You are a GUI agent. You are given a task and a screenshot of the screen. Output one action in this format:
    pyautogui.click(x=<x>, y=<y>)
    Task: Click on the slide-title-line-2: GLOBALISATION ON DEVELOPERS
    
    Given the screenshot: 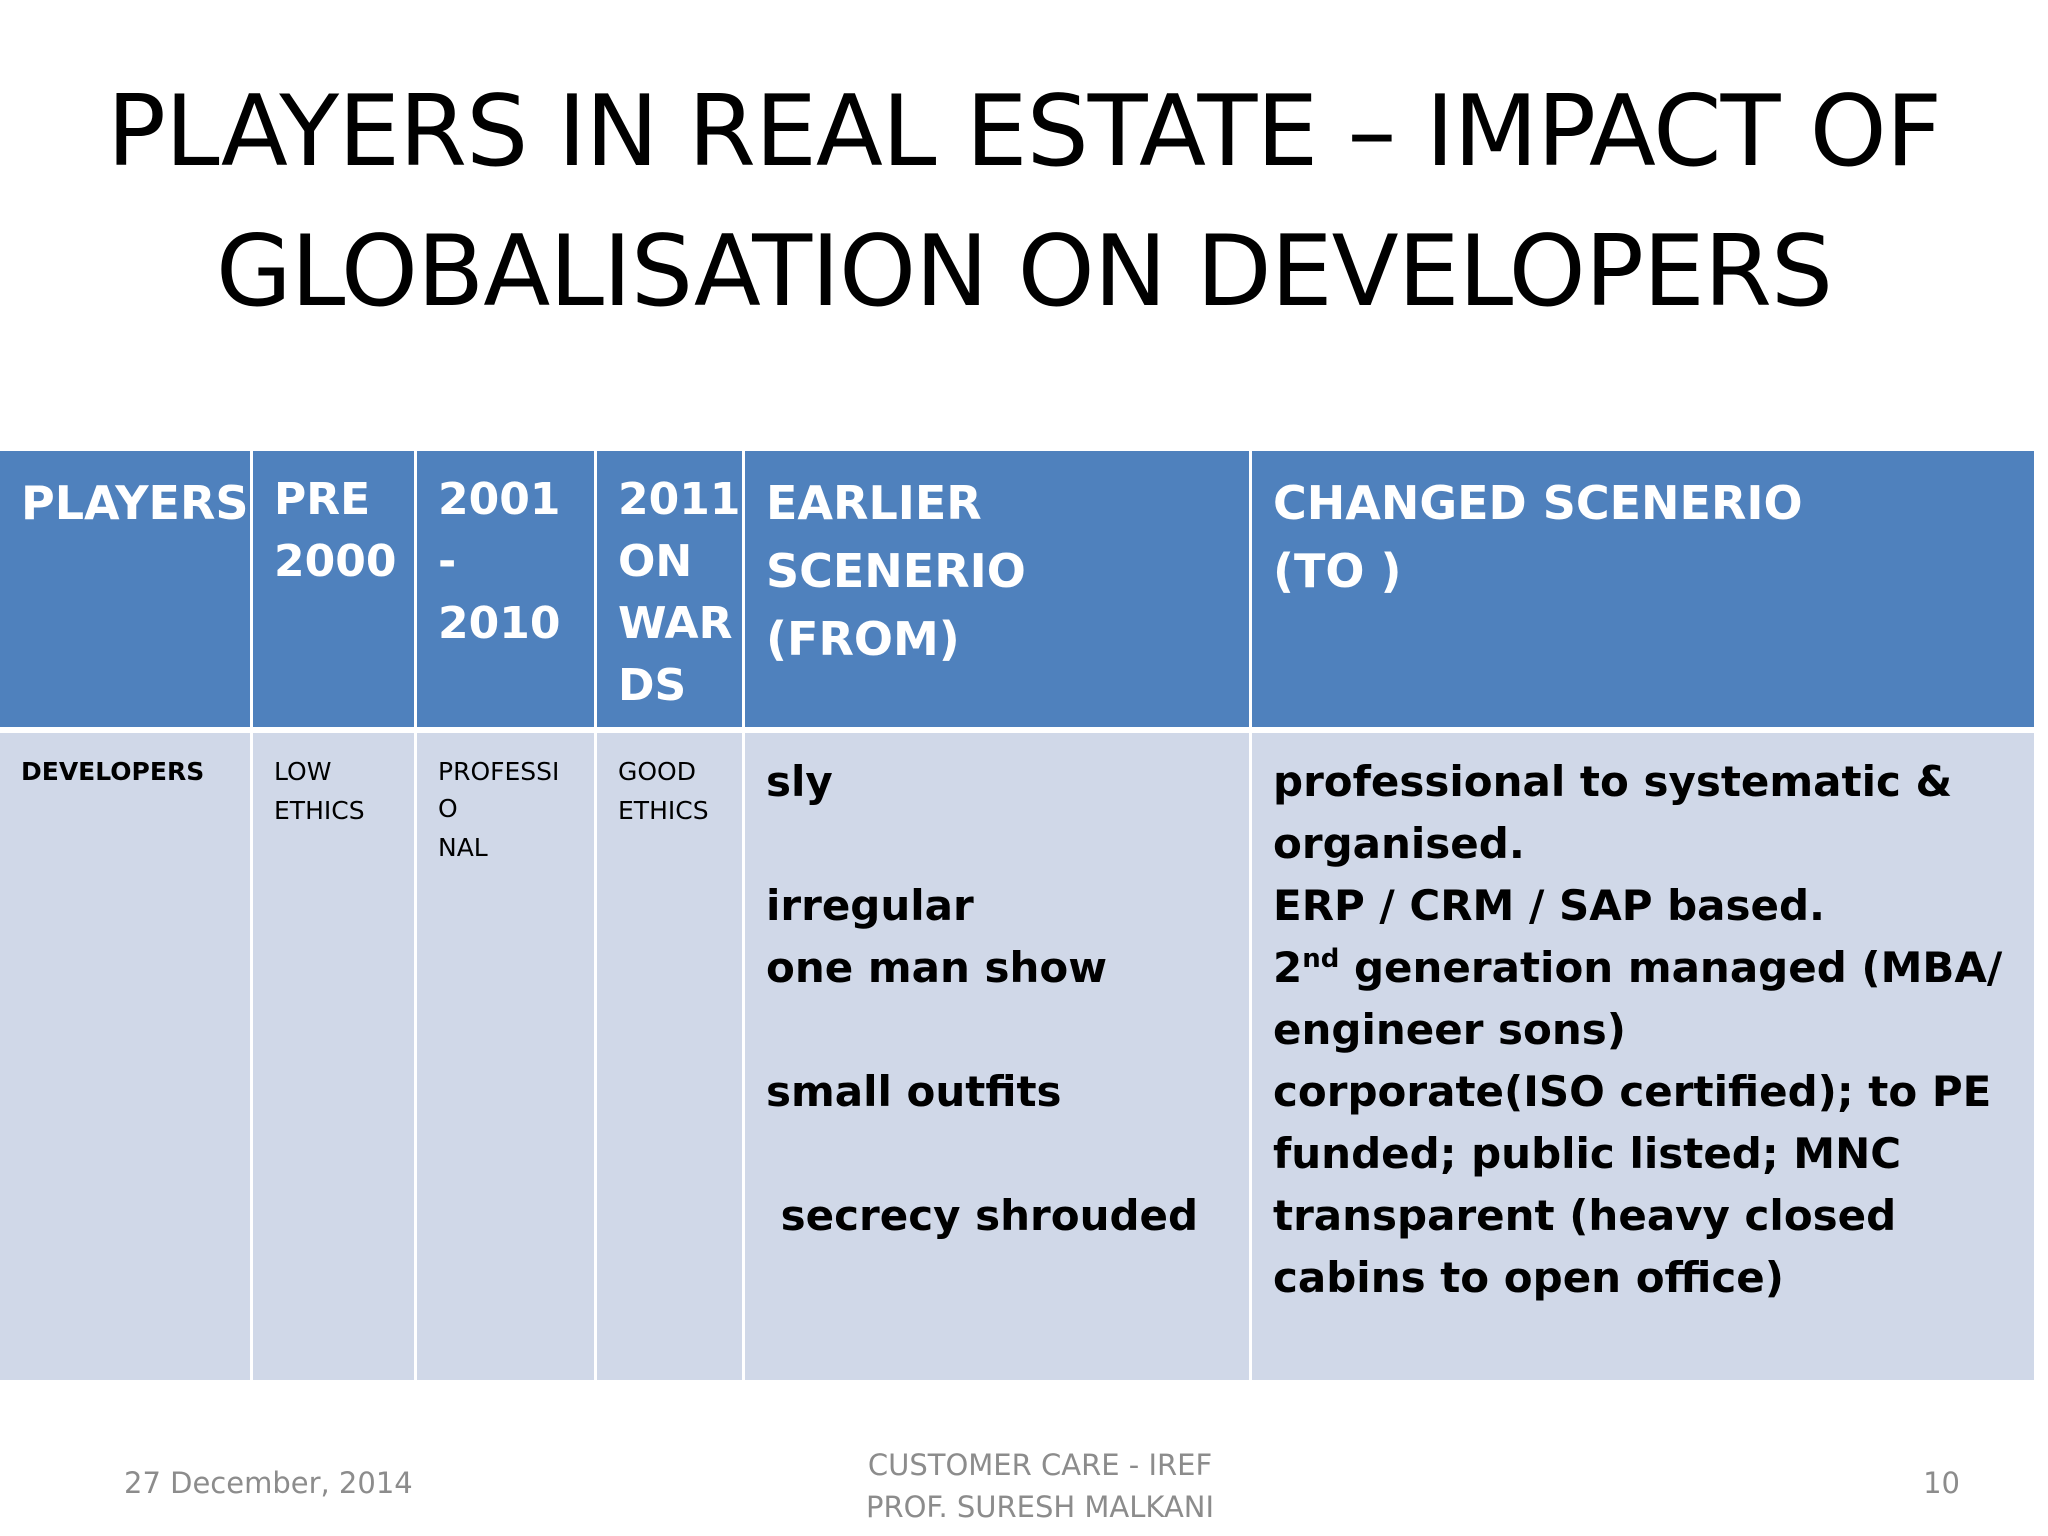 What is the action you would take?
    pyautogui.click(x=1024, y=272)
    